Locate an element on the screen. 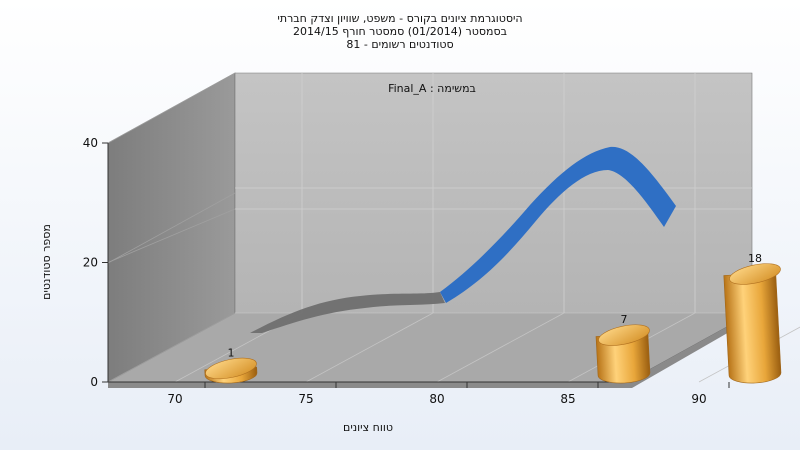 This screenshot has height=450, width=800. bar-value-label: 1 is located at coordinates (231, 352).